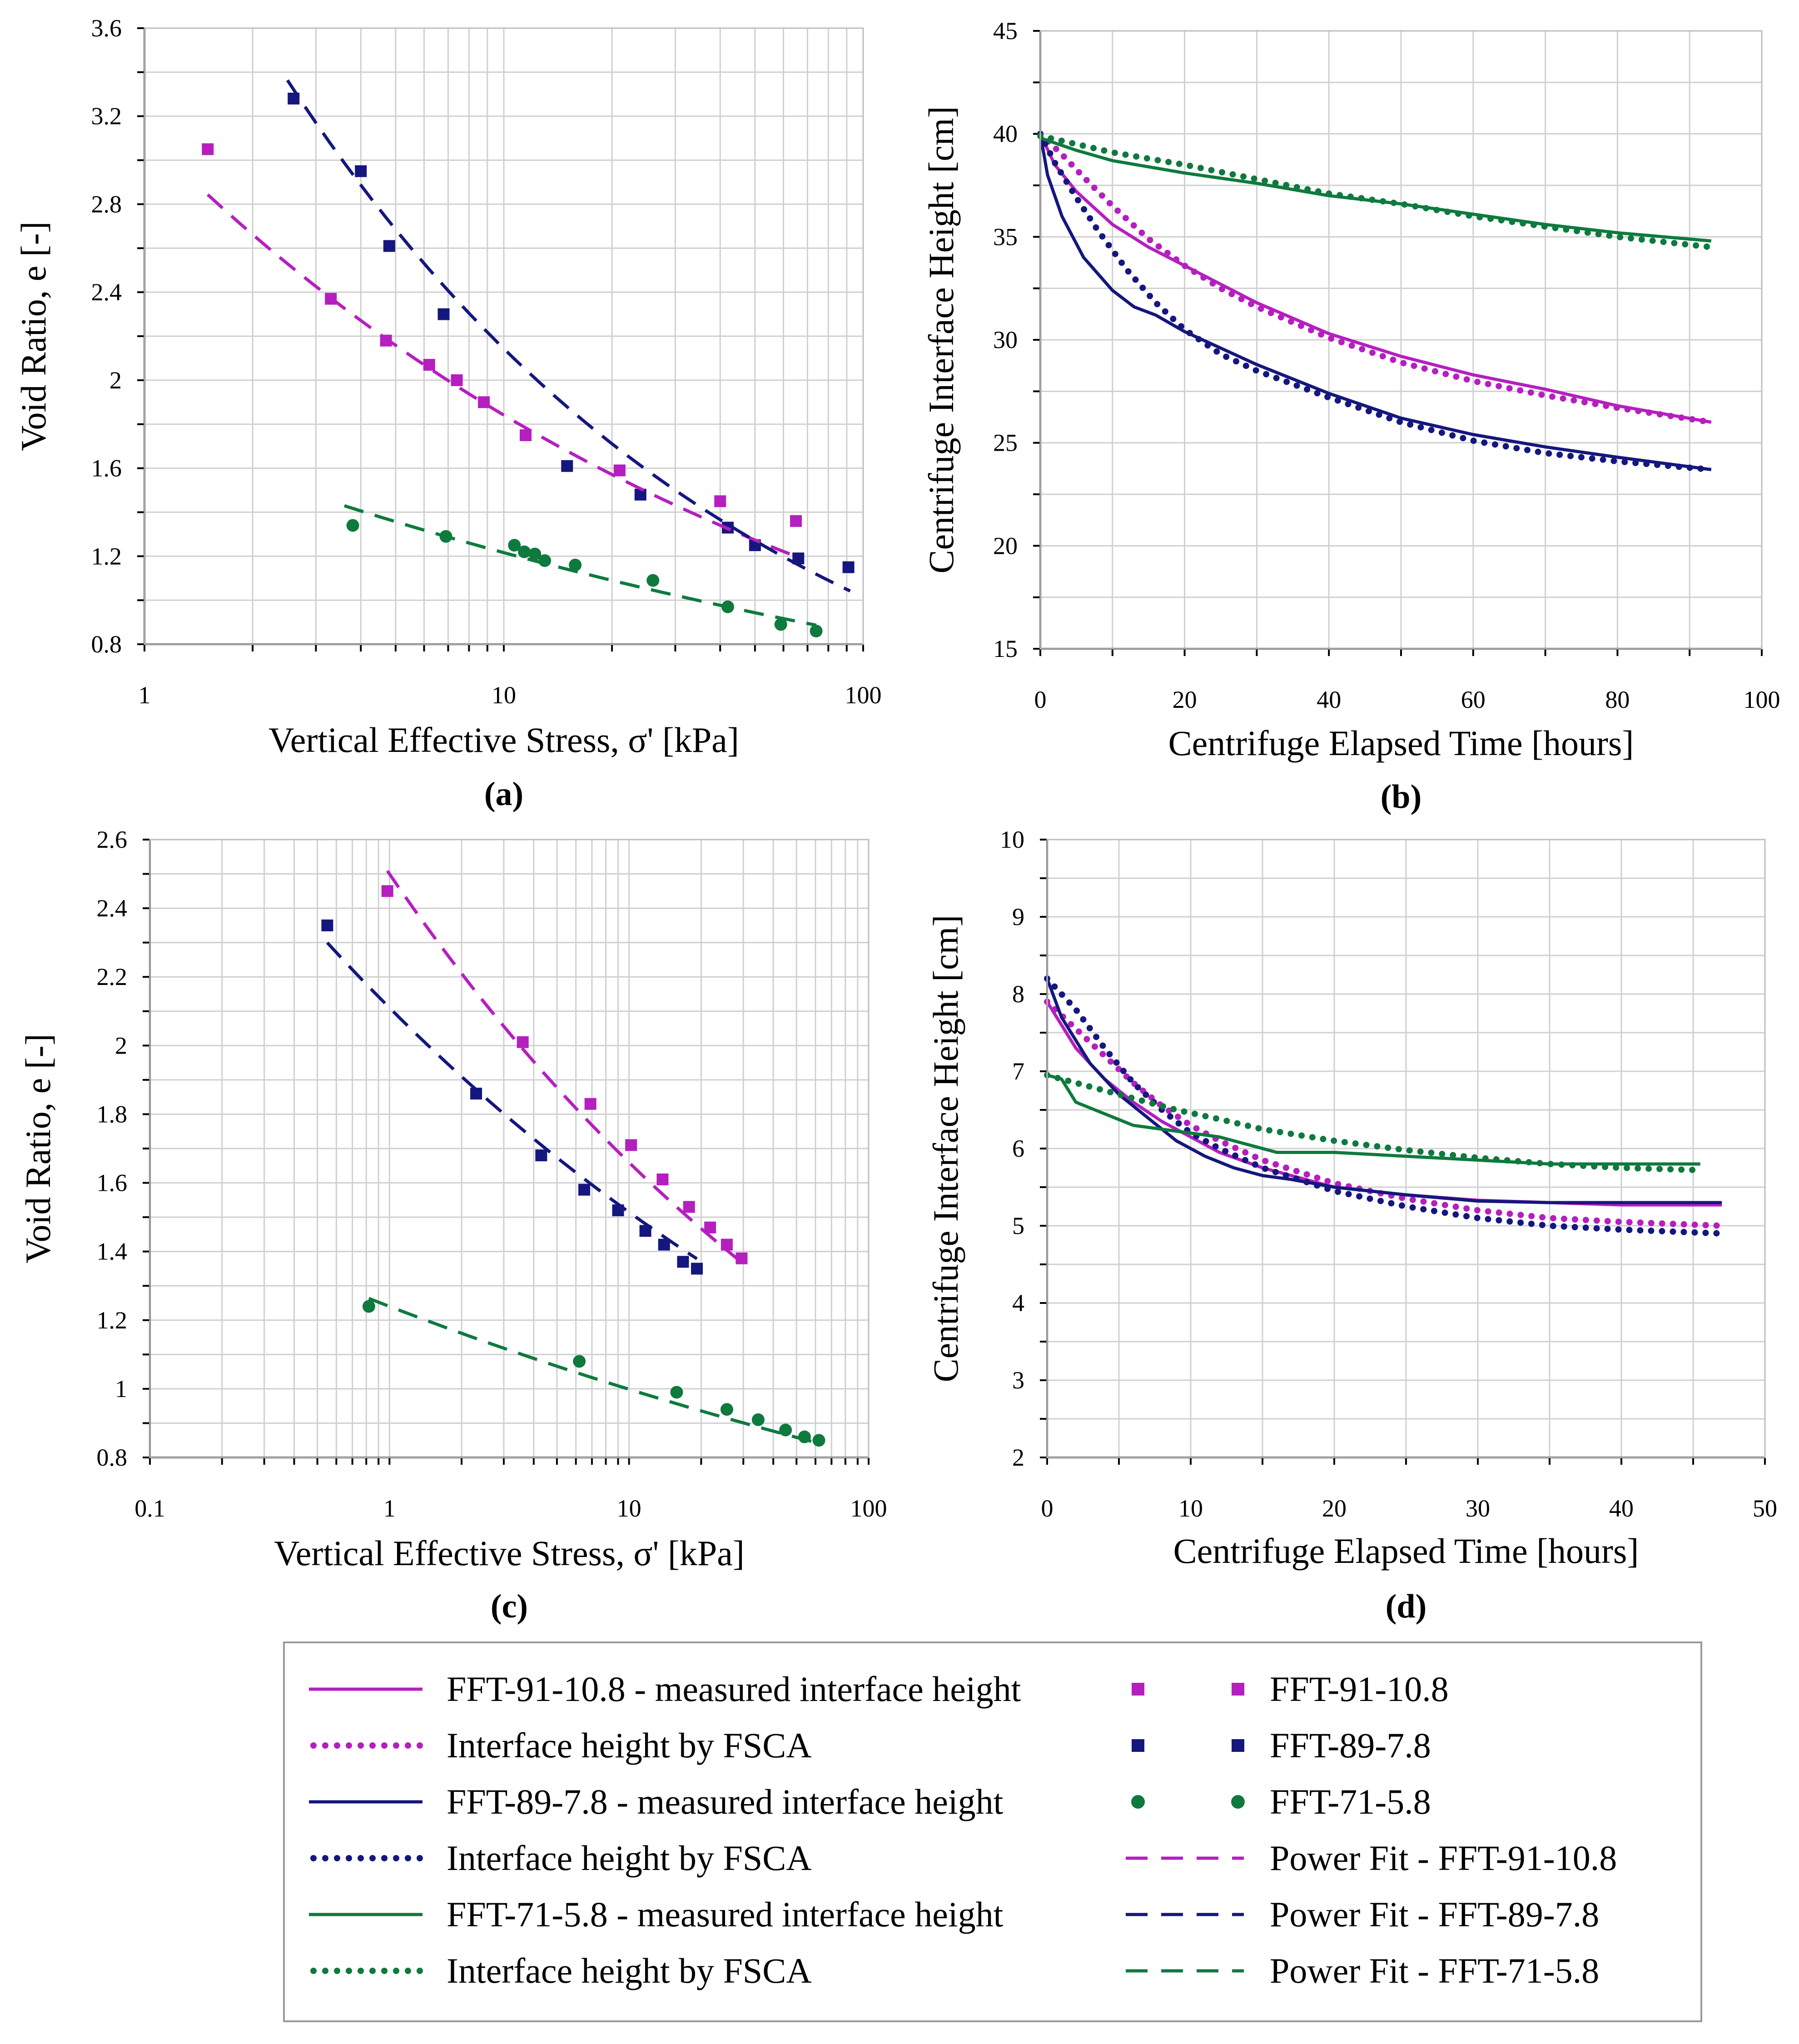  I want to click on x-axis-title: Centrifuge Elapsed Time [hours], so click(1406, 1551).